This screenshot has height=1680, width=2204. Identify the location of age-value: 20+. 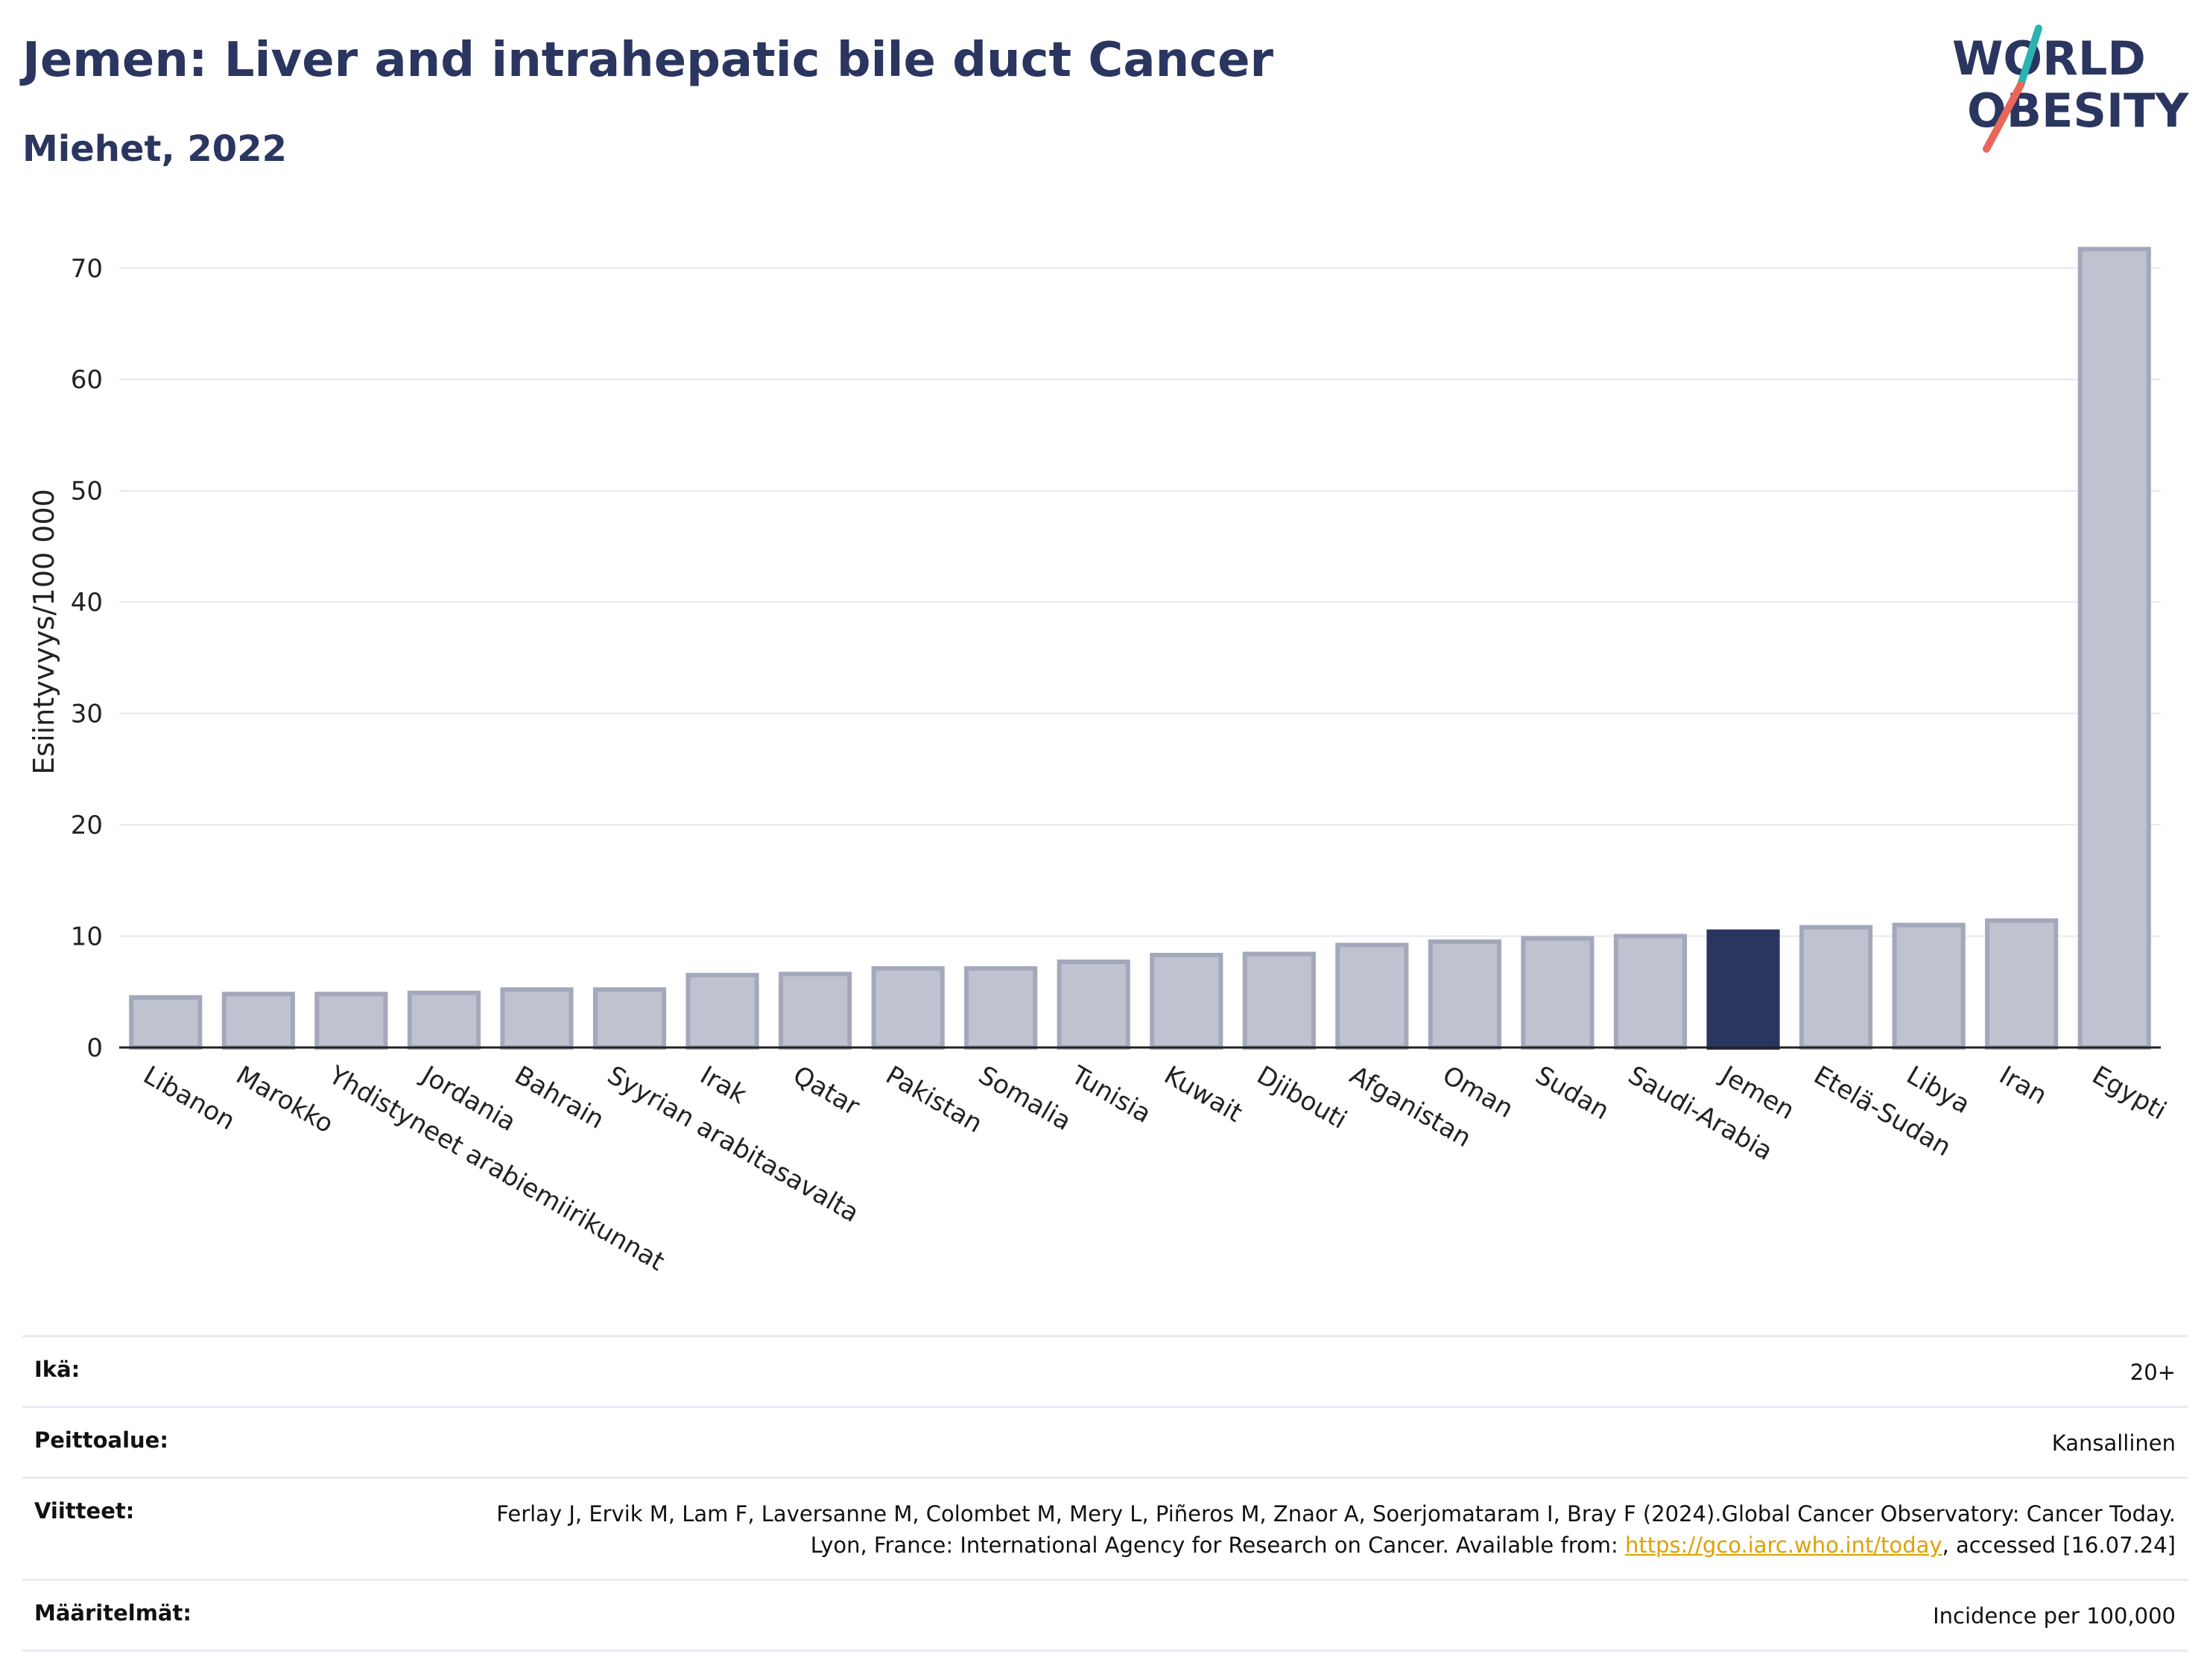
(2152, 1372).